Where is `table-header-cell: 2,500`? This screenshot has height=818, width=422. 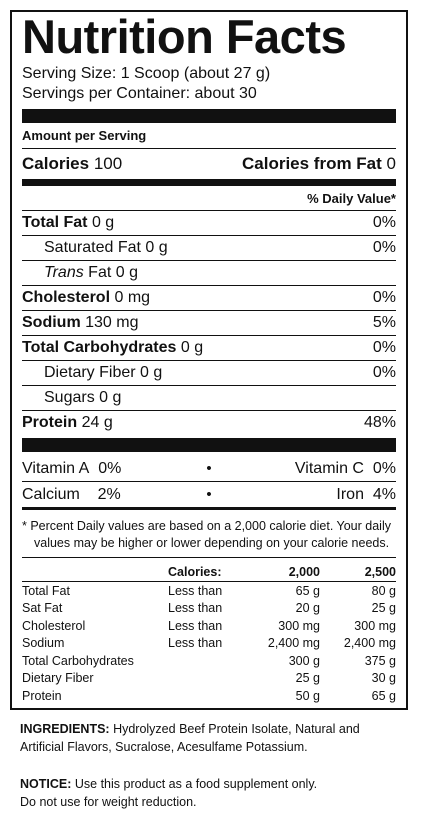
table-header-cell: 2,500 is located at coordinates (358, 572).